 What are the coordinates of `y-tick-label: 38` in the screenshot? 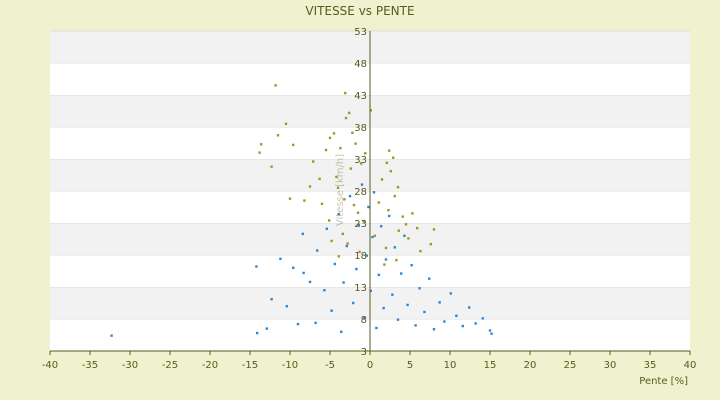 It's located at (360, 128).